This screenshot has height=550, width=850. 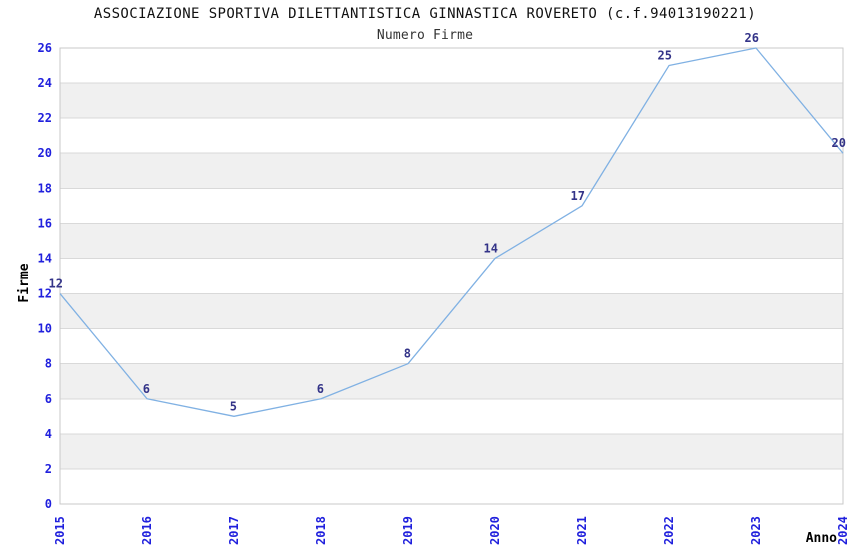 I want to click on point-label: 26, so click(x=752, y=38).